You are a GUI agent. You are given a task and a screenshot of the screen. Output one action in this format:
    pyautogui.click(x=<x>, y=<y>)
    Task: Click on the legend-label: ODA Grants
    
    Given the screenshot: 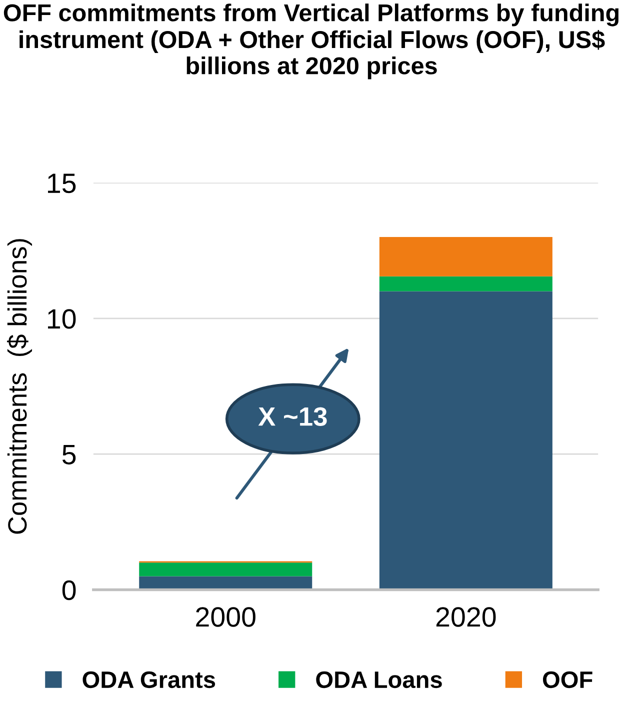 What is the action you would take?
    pyautogui.click(x=149, y=679)
    